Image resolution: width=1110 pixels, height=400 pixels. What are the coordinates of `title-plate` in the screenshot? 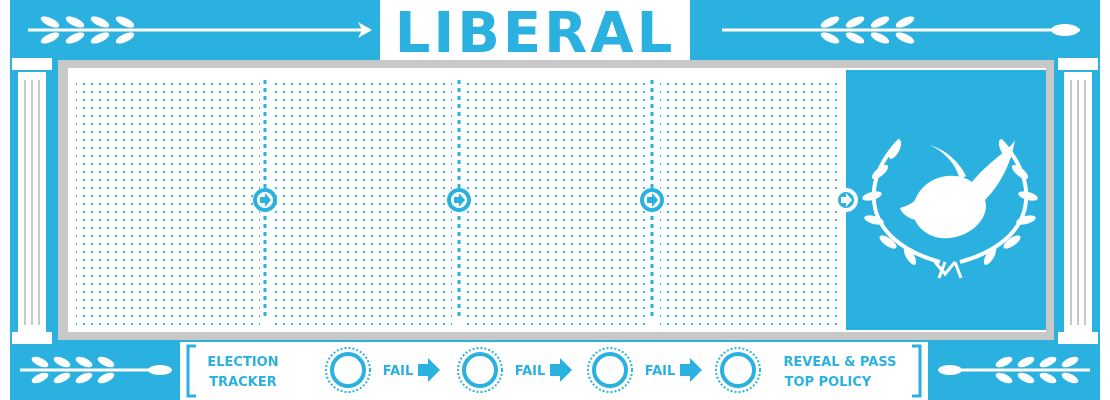 It's located at (535, 31).